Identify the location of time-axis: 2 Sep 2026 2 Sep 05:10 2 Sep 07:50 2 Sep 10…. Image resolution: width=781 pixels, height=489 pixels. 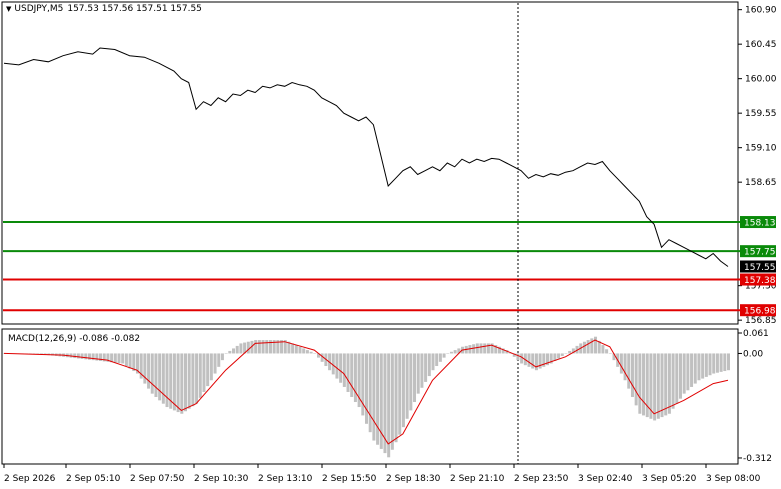
(382, 474).